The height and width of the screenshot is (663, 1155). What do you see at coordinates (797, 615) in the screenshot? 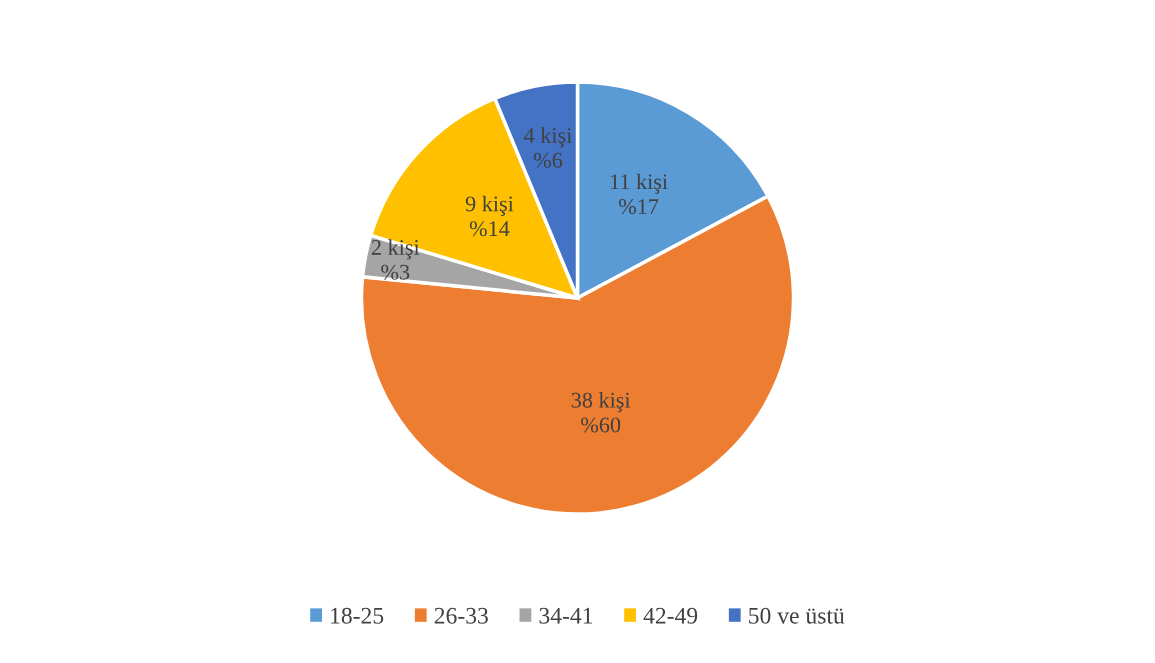
I see `legend-label: 50 ve üstü` at bounding box center [797, 615].